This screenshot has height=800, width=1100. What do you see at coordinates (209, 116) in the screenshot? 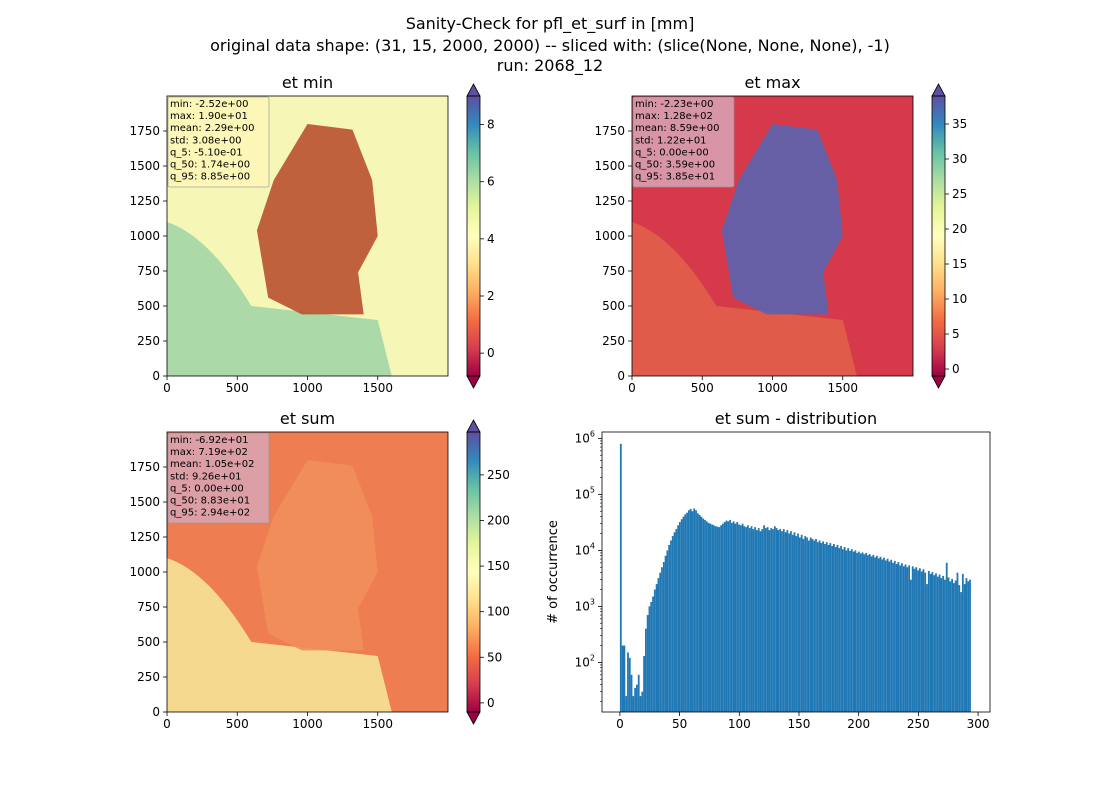
I see `stats-line: max: 1.90e+01` at bounding box center [209, 116].